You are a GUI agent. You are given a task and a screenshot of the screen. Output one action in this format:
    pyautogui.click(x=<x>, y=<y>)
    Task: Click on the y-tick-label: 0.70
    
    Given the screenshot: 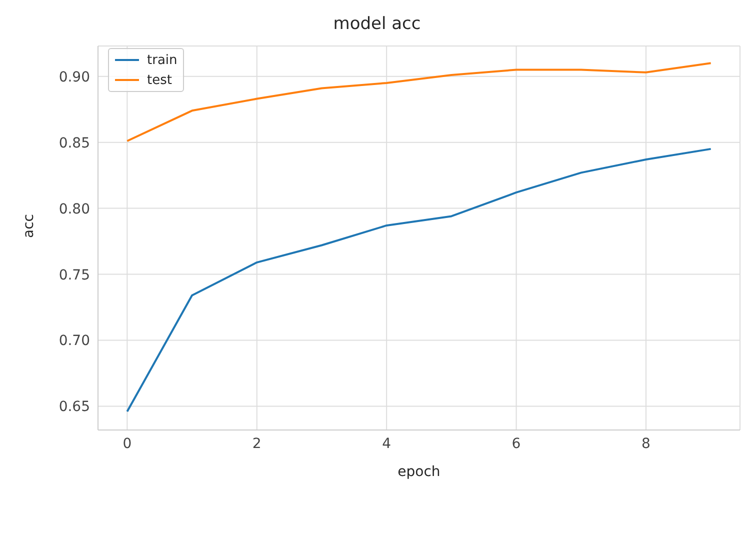 What is the action you would take?
    pyautogui.click(x=74, y=341)
    